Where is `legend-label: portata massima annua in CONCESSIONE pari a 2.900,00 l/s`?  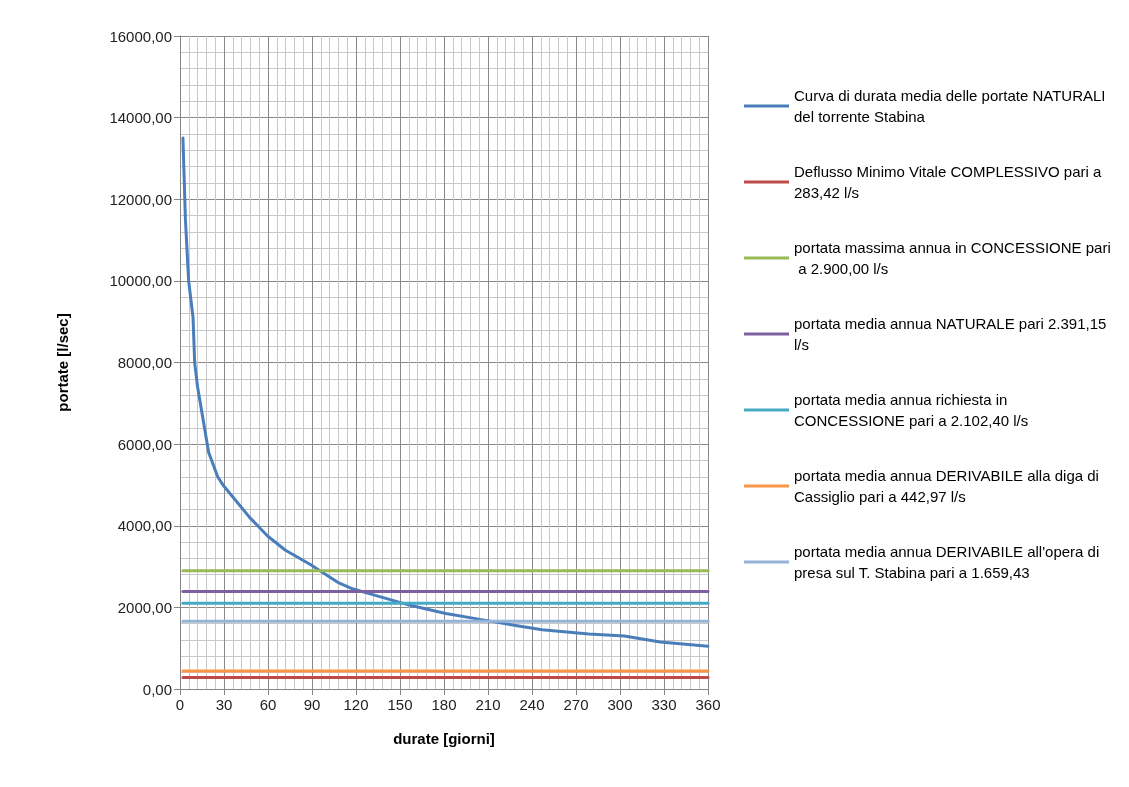
legend-label: portata massima annua in CONCESSIONE pari a 2.900,00 l/s is located at coordinates (952, 258).